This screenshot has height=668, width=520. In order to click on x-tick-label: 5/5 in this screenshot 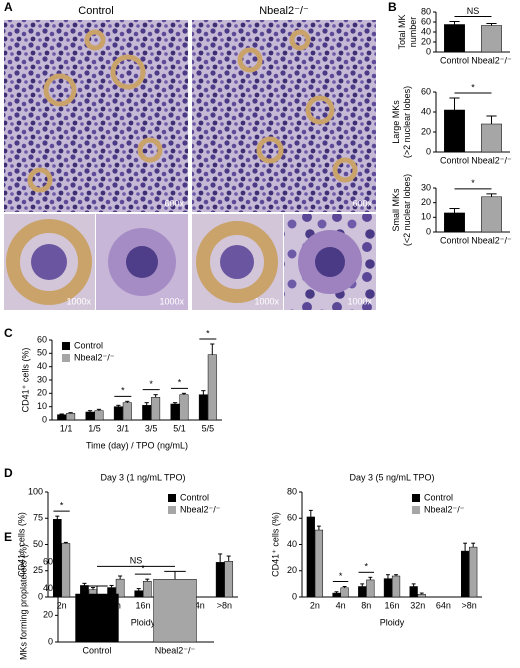, I will do `click(208, 428)`.